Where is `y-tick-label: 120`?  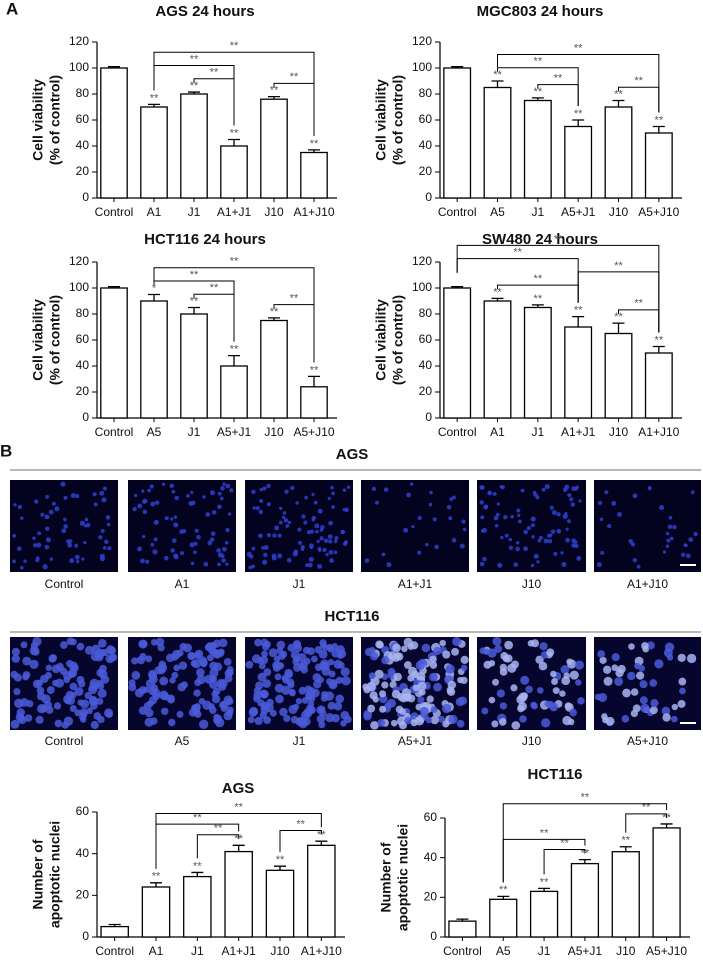 y-tick-label: 120 is located at coordinates (422, 261).